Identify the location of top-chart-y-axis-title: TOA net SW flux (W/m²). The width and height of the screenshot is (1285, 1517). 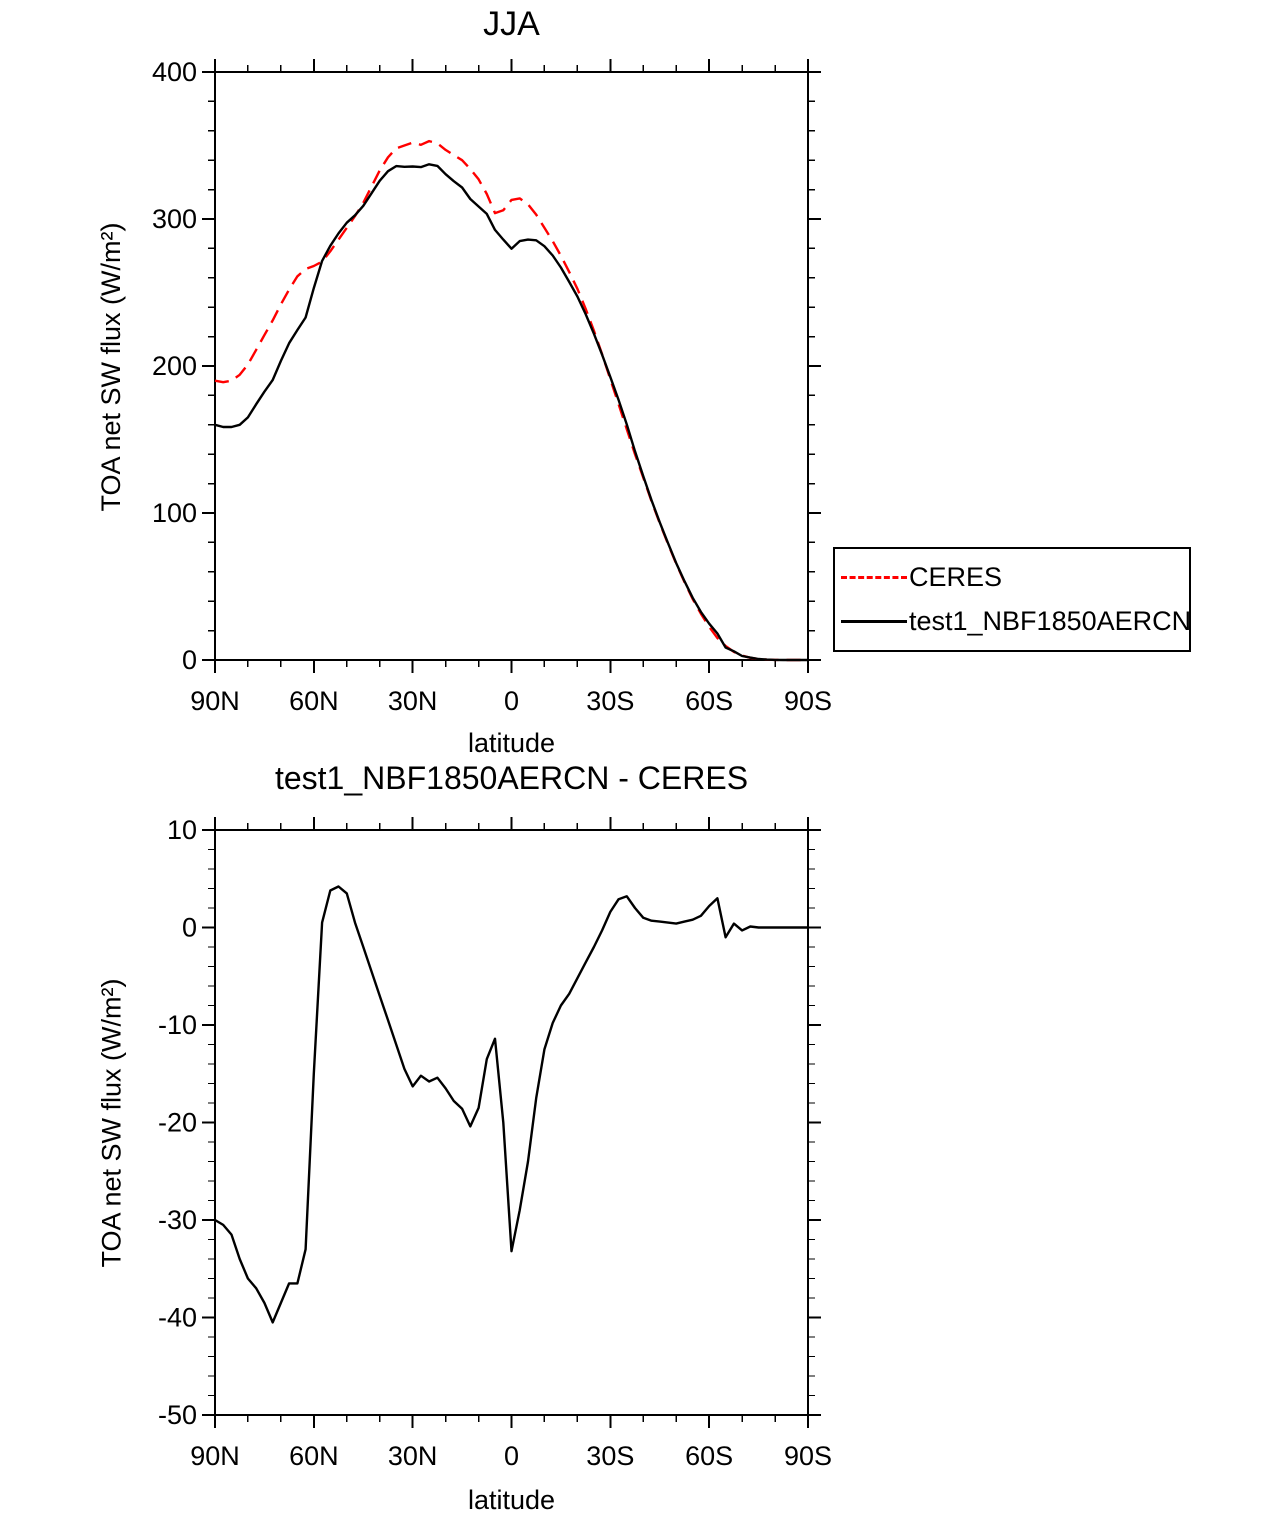
(111, 367).